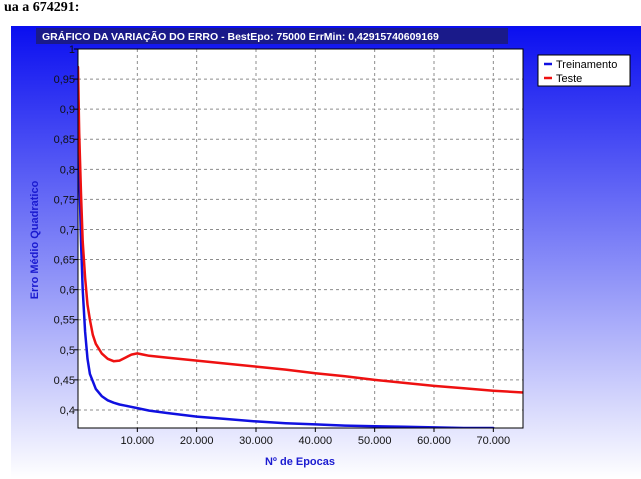 This screenshot has width=641, height=479. Describe the element at coordinates (67, 291) in the screenshot. I see `y-tick-label: 0,6` at that location.